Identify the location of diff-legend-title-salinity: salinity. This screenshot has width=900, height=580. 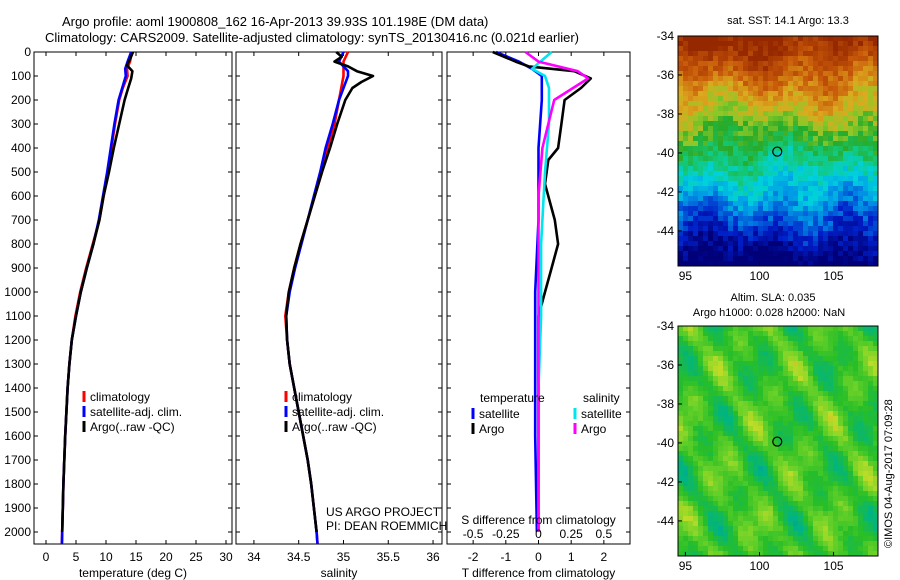
(601, 398).